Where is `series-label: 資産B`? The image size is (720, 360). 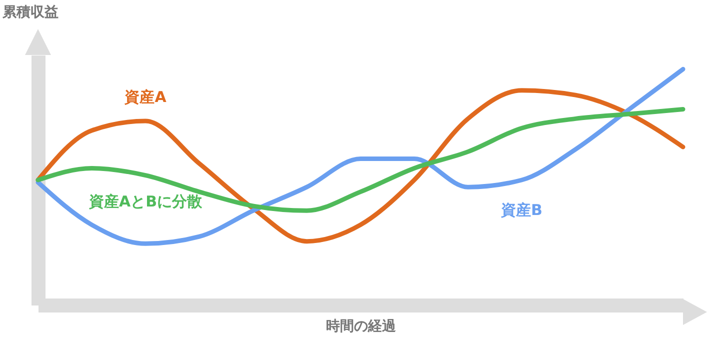 series-label: 資産B is located at coordinates (521, 210).